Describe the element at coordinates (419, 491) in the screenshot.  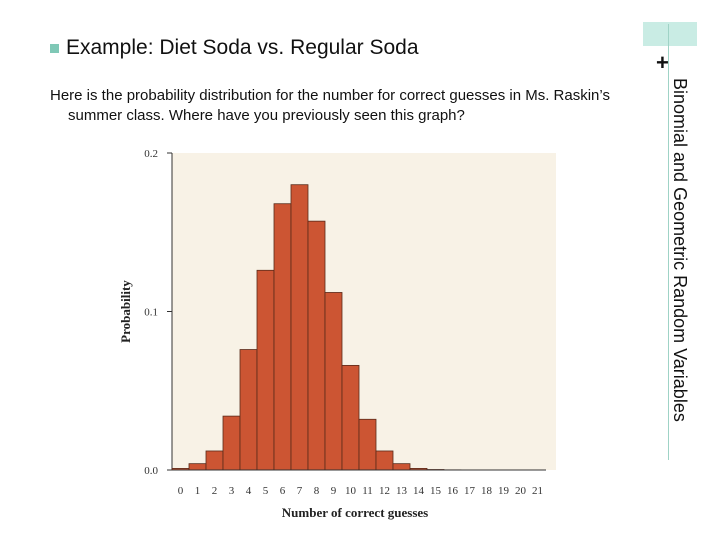
I see `x-tick-label: 14` at that location.